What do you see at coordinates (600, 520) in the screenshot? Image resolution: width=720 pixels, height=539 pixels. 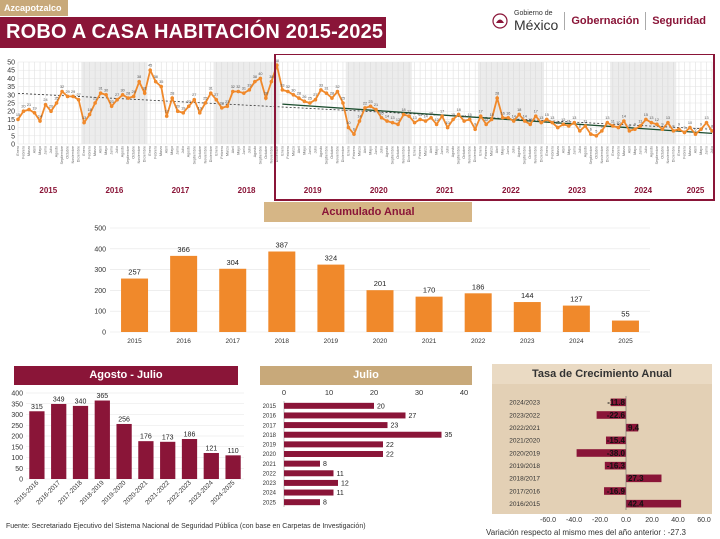 I see `x-tick-label: -20.0` at bounding box center [600, 520].